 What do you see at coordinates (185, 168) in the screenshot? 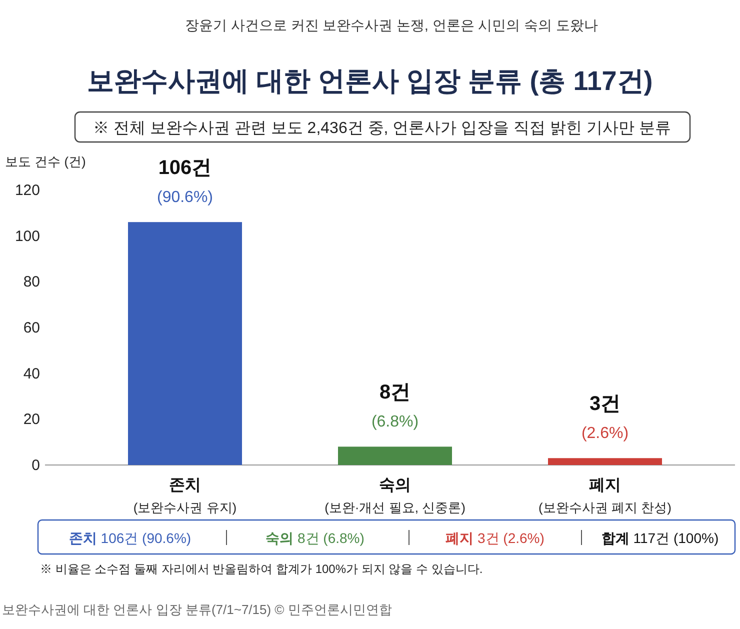
I see `data-label: 106건` at bounding box center [185, 168].